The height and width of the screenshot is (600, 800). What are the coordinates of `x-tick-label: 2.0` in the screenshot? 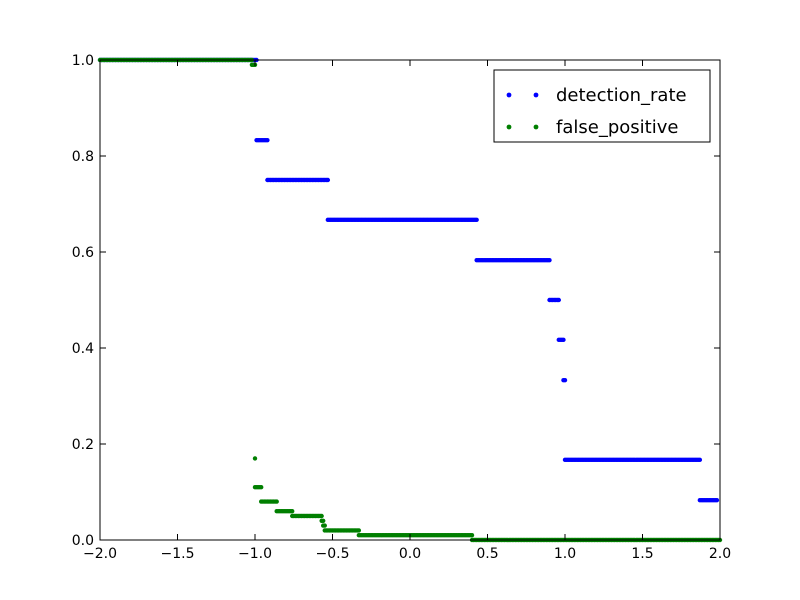 It's located at (720, 554).